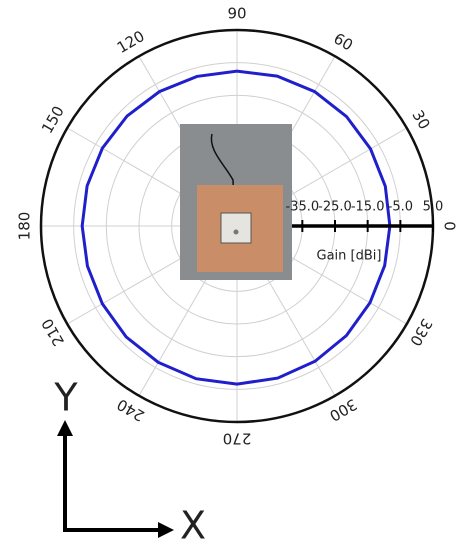 The image size is (469, 554). Describe the element at coordinates (236, 202) in the screenshot. I see `antenna-photo` at that location.